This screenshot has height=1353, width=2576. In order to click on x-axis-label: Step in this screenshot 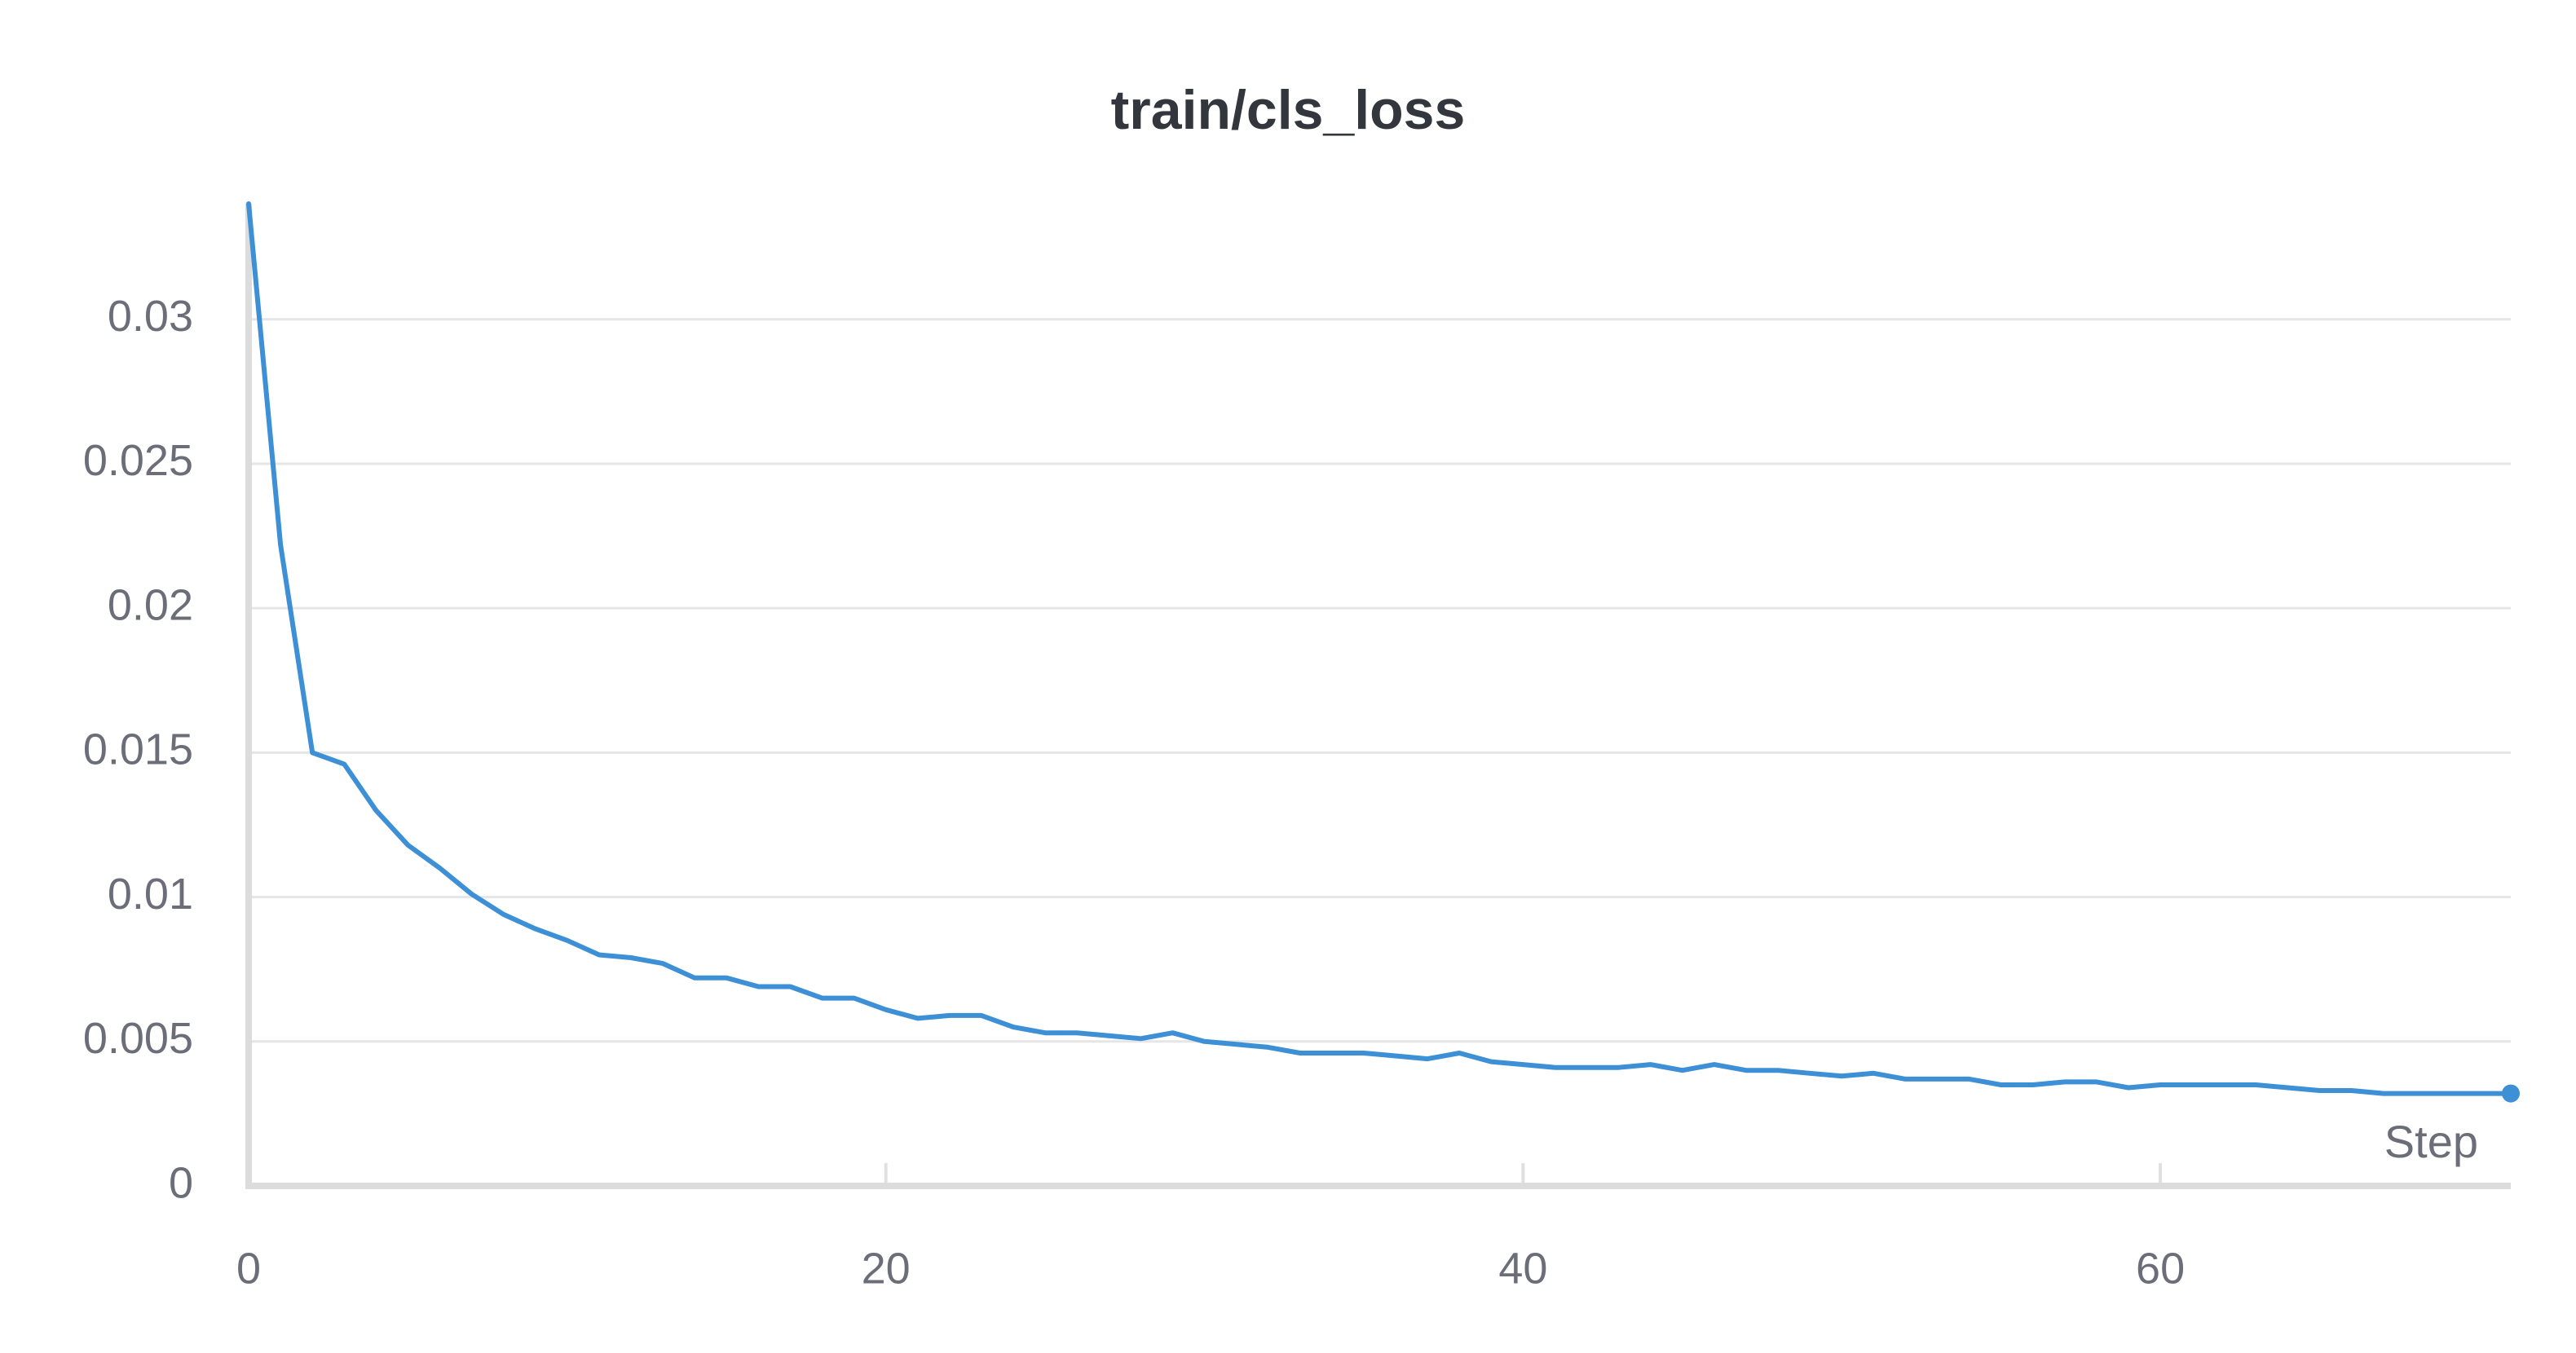, I will do `click(2431, 1141)`.